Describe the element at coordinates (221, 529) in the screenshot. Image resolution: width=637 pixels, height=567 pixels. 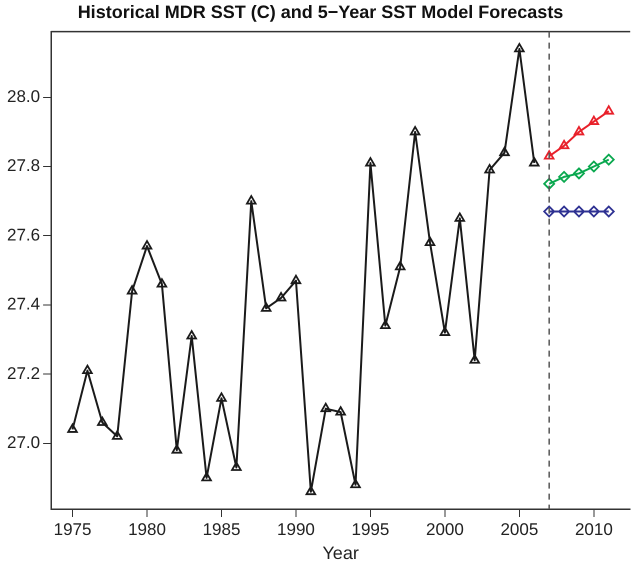
I see `x-tick-label: 1985` at that location.